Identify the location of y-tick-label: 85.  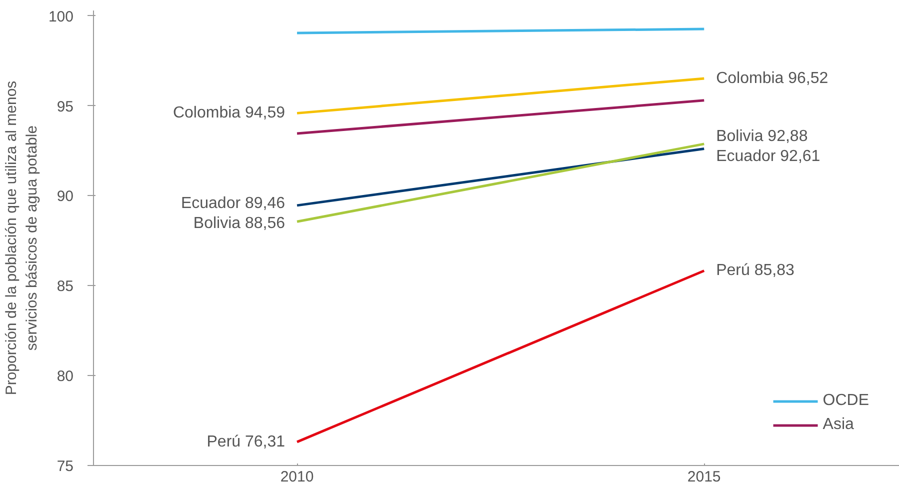
(65, 287).